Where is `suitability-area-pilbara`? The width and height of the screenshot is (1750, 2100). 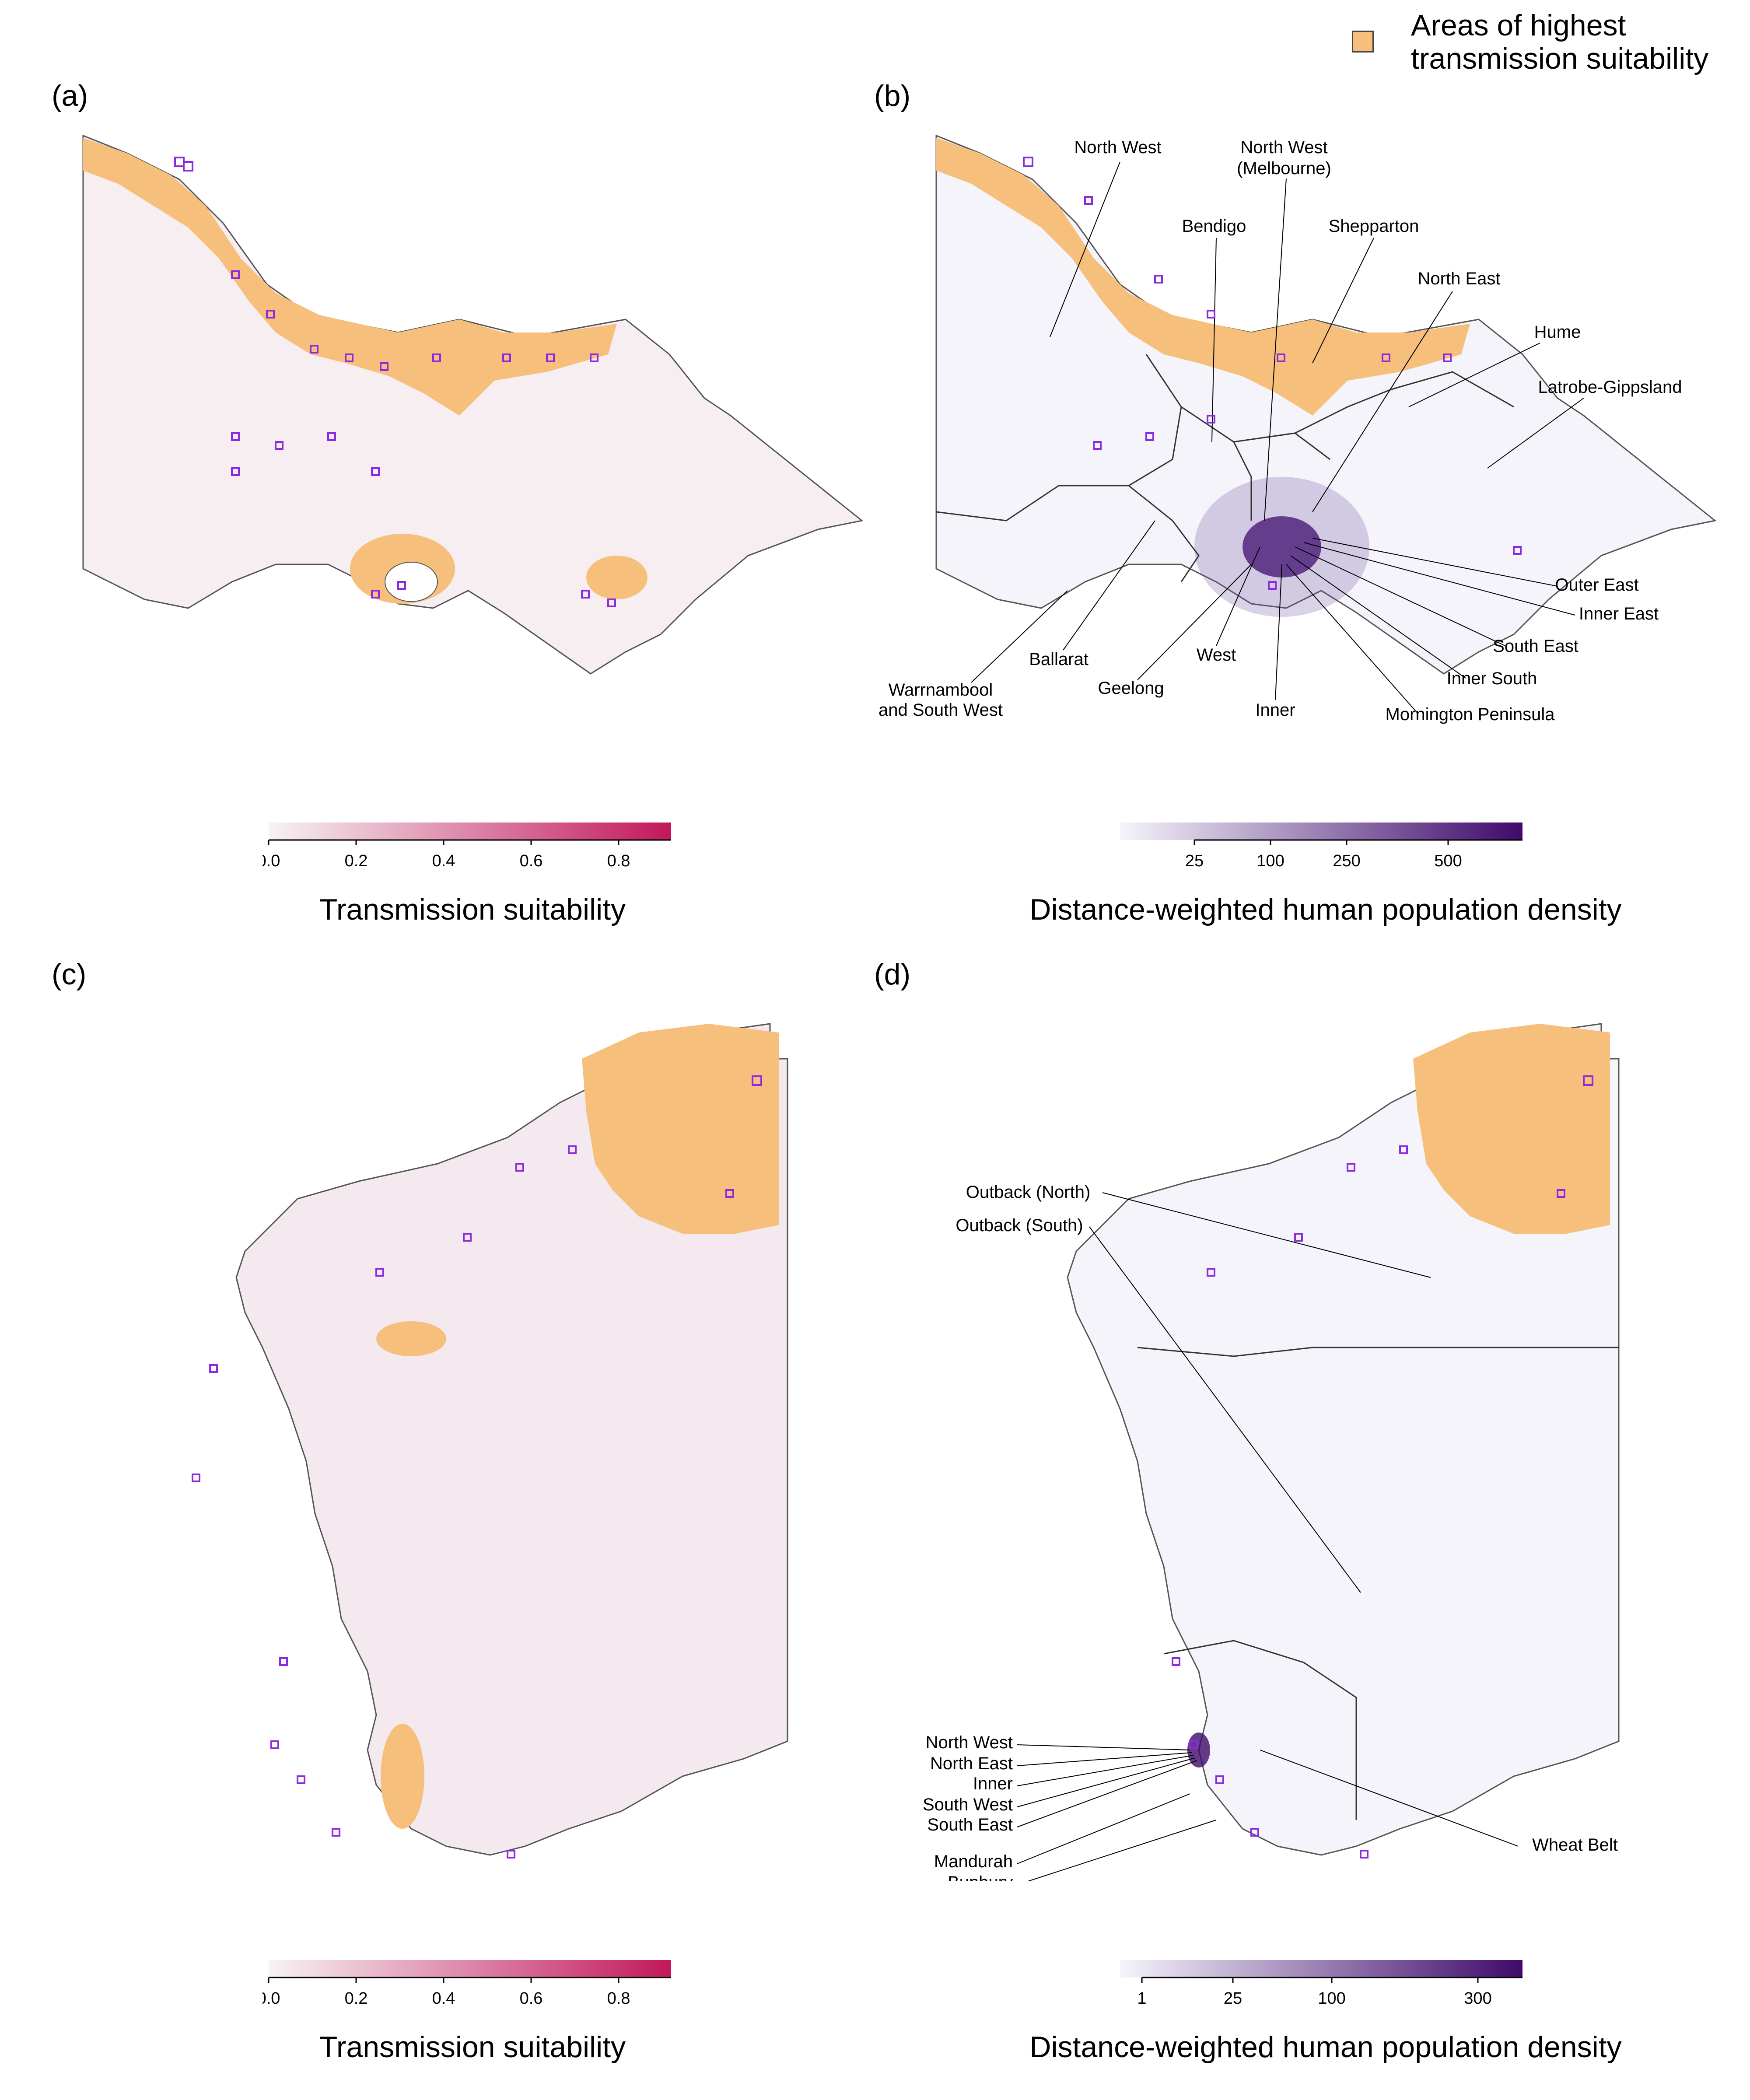
suitability-area-pilbara is located at coordinates (411, 1338).